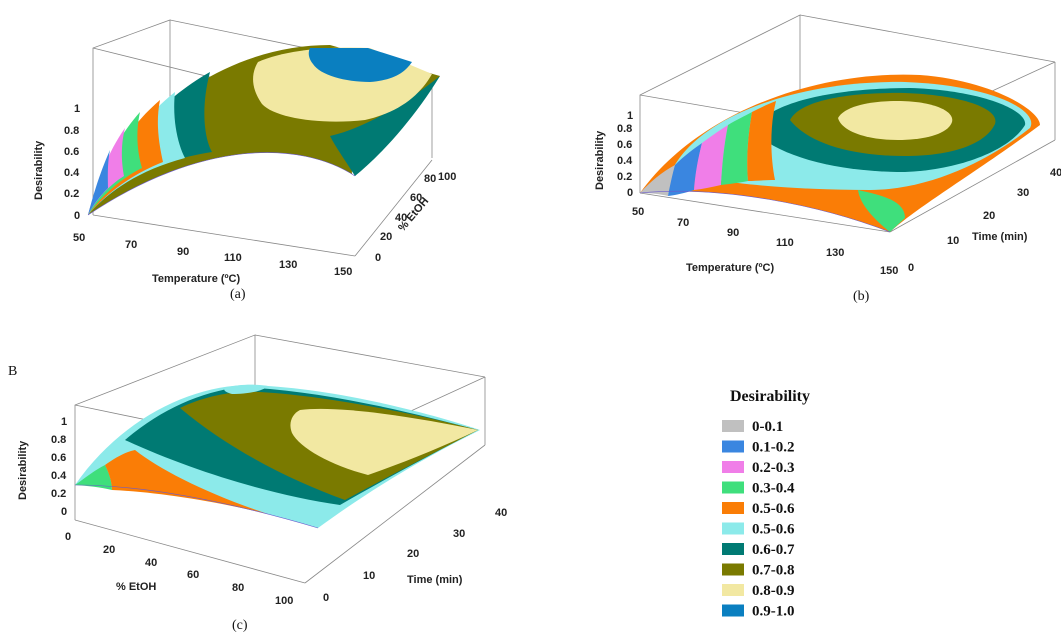 This screenshot has width=1061, height=635. Describe the element at coordinates (370, 356) in the screenshot. I see `chart-c-box-top` at that location.